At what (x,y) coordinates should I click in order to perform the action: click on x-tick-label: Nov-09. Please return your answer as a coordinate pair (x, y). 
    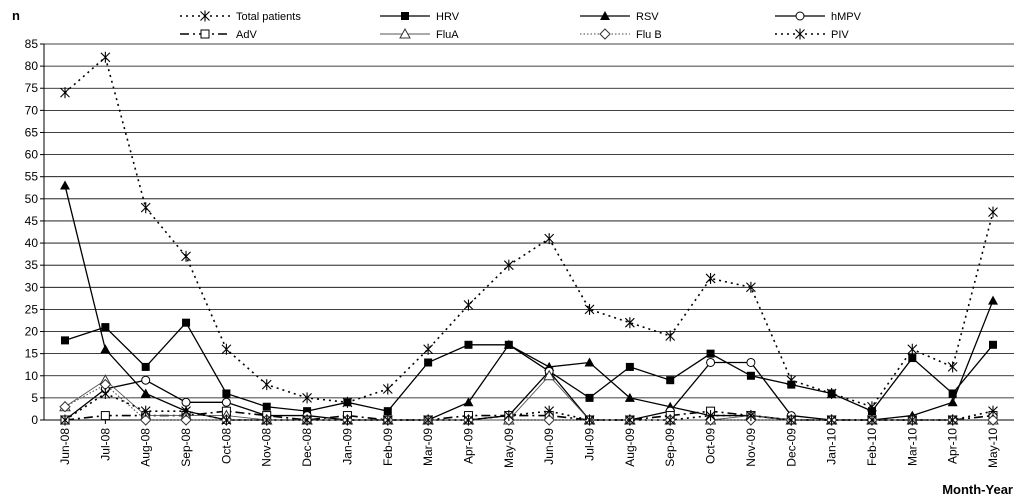
    Looking at the image, I should click on (751, 447).